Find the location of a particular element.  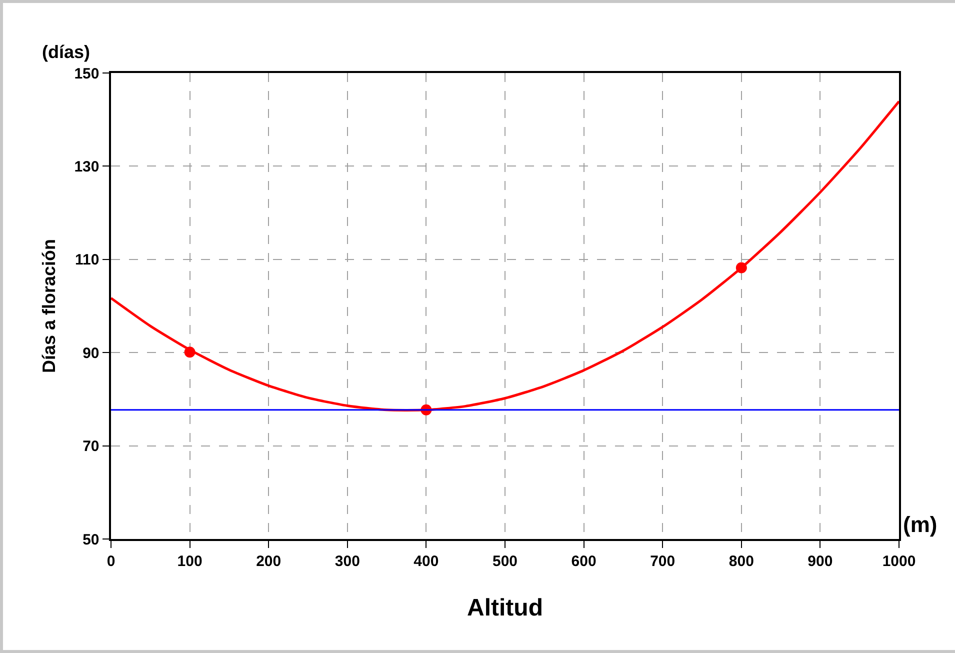

x-tick-label: 800 is located at coordinates (741, 561).